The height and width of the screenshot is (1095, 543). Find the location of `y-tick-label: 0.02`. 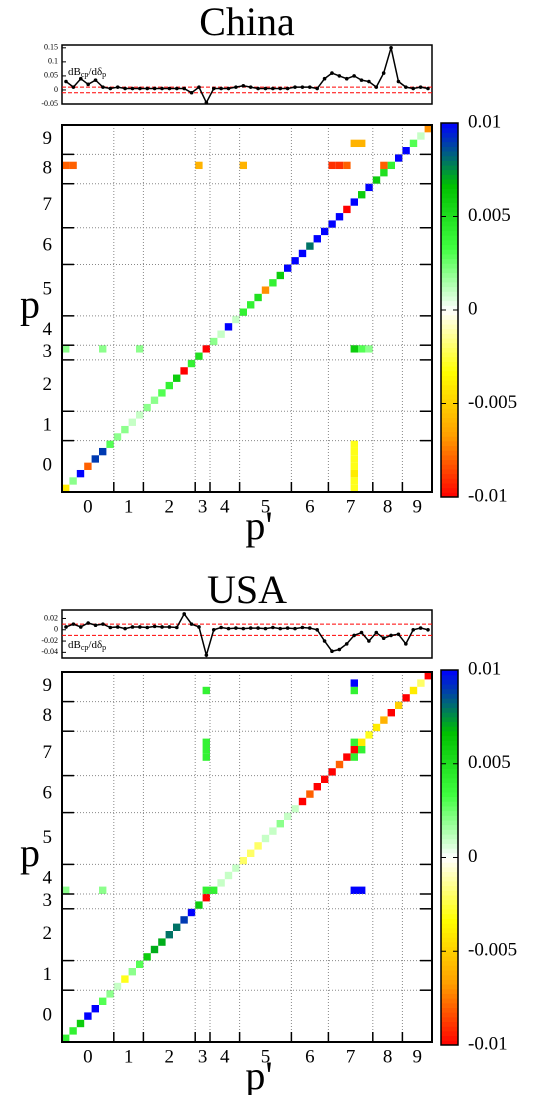

y-tick-label: 0.02 is located at coordinates (51, 617).